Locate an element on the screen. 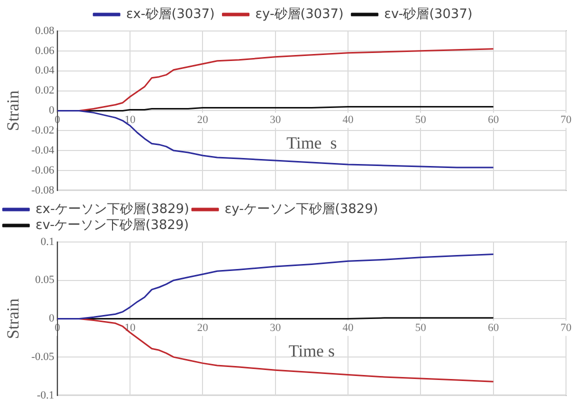  legend-label: εx-砂層(3037) is located at coordinates (170, 14).